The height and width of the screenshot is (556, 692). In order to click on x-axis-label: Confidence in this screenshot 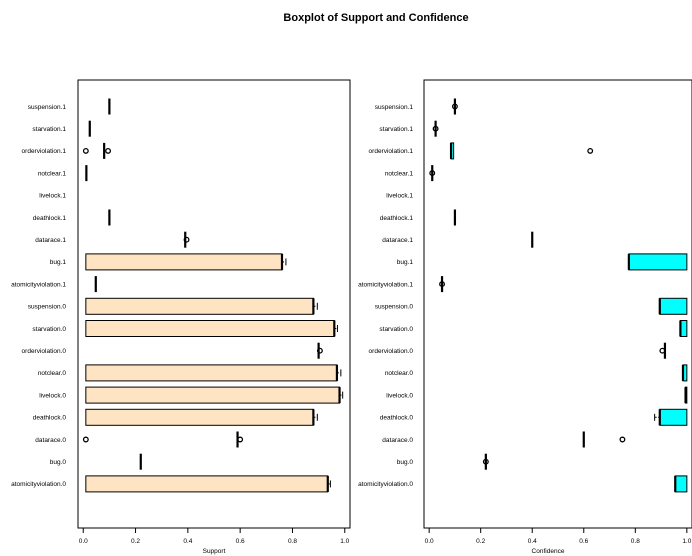, I will do `click(548, 551)`.